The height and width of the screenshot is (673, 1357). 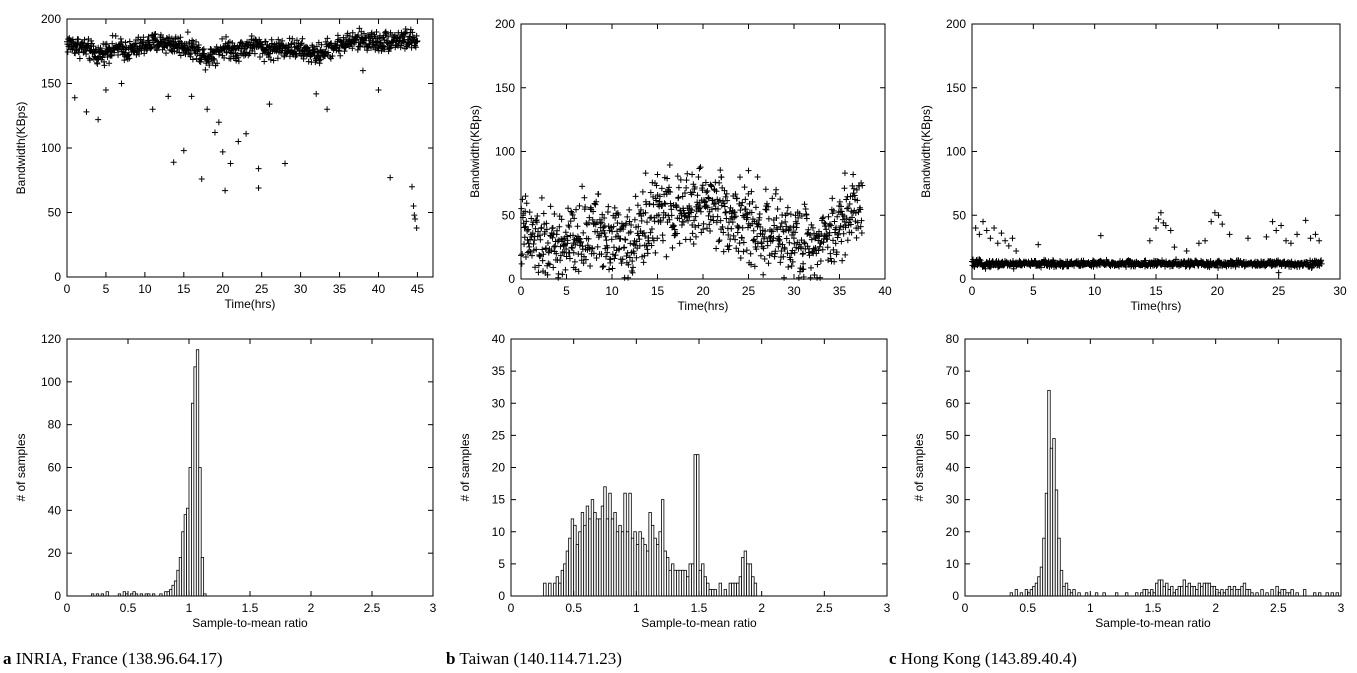 I want to click on y-tick-label: 150, so click(x=505, y=88).